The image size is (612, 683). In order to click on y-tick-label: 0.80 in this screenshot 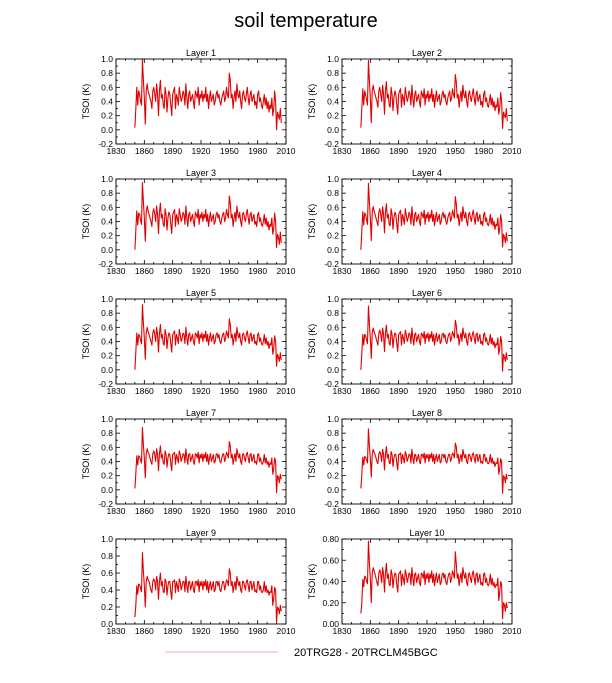, I will do `click(330, 539)`.